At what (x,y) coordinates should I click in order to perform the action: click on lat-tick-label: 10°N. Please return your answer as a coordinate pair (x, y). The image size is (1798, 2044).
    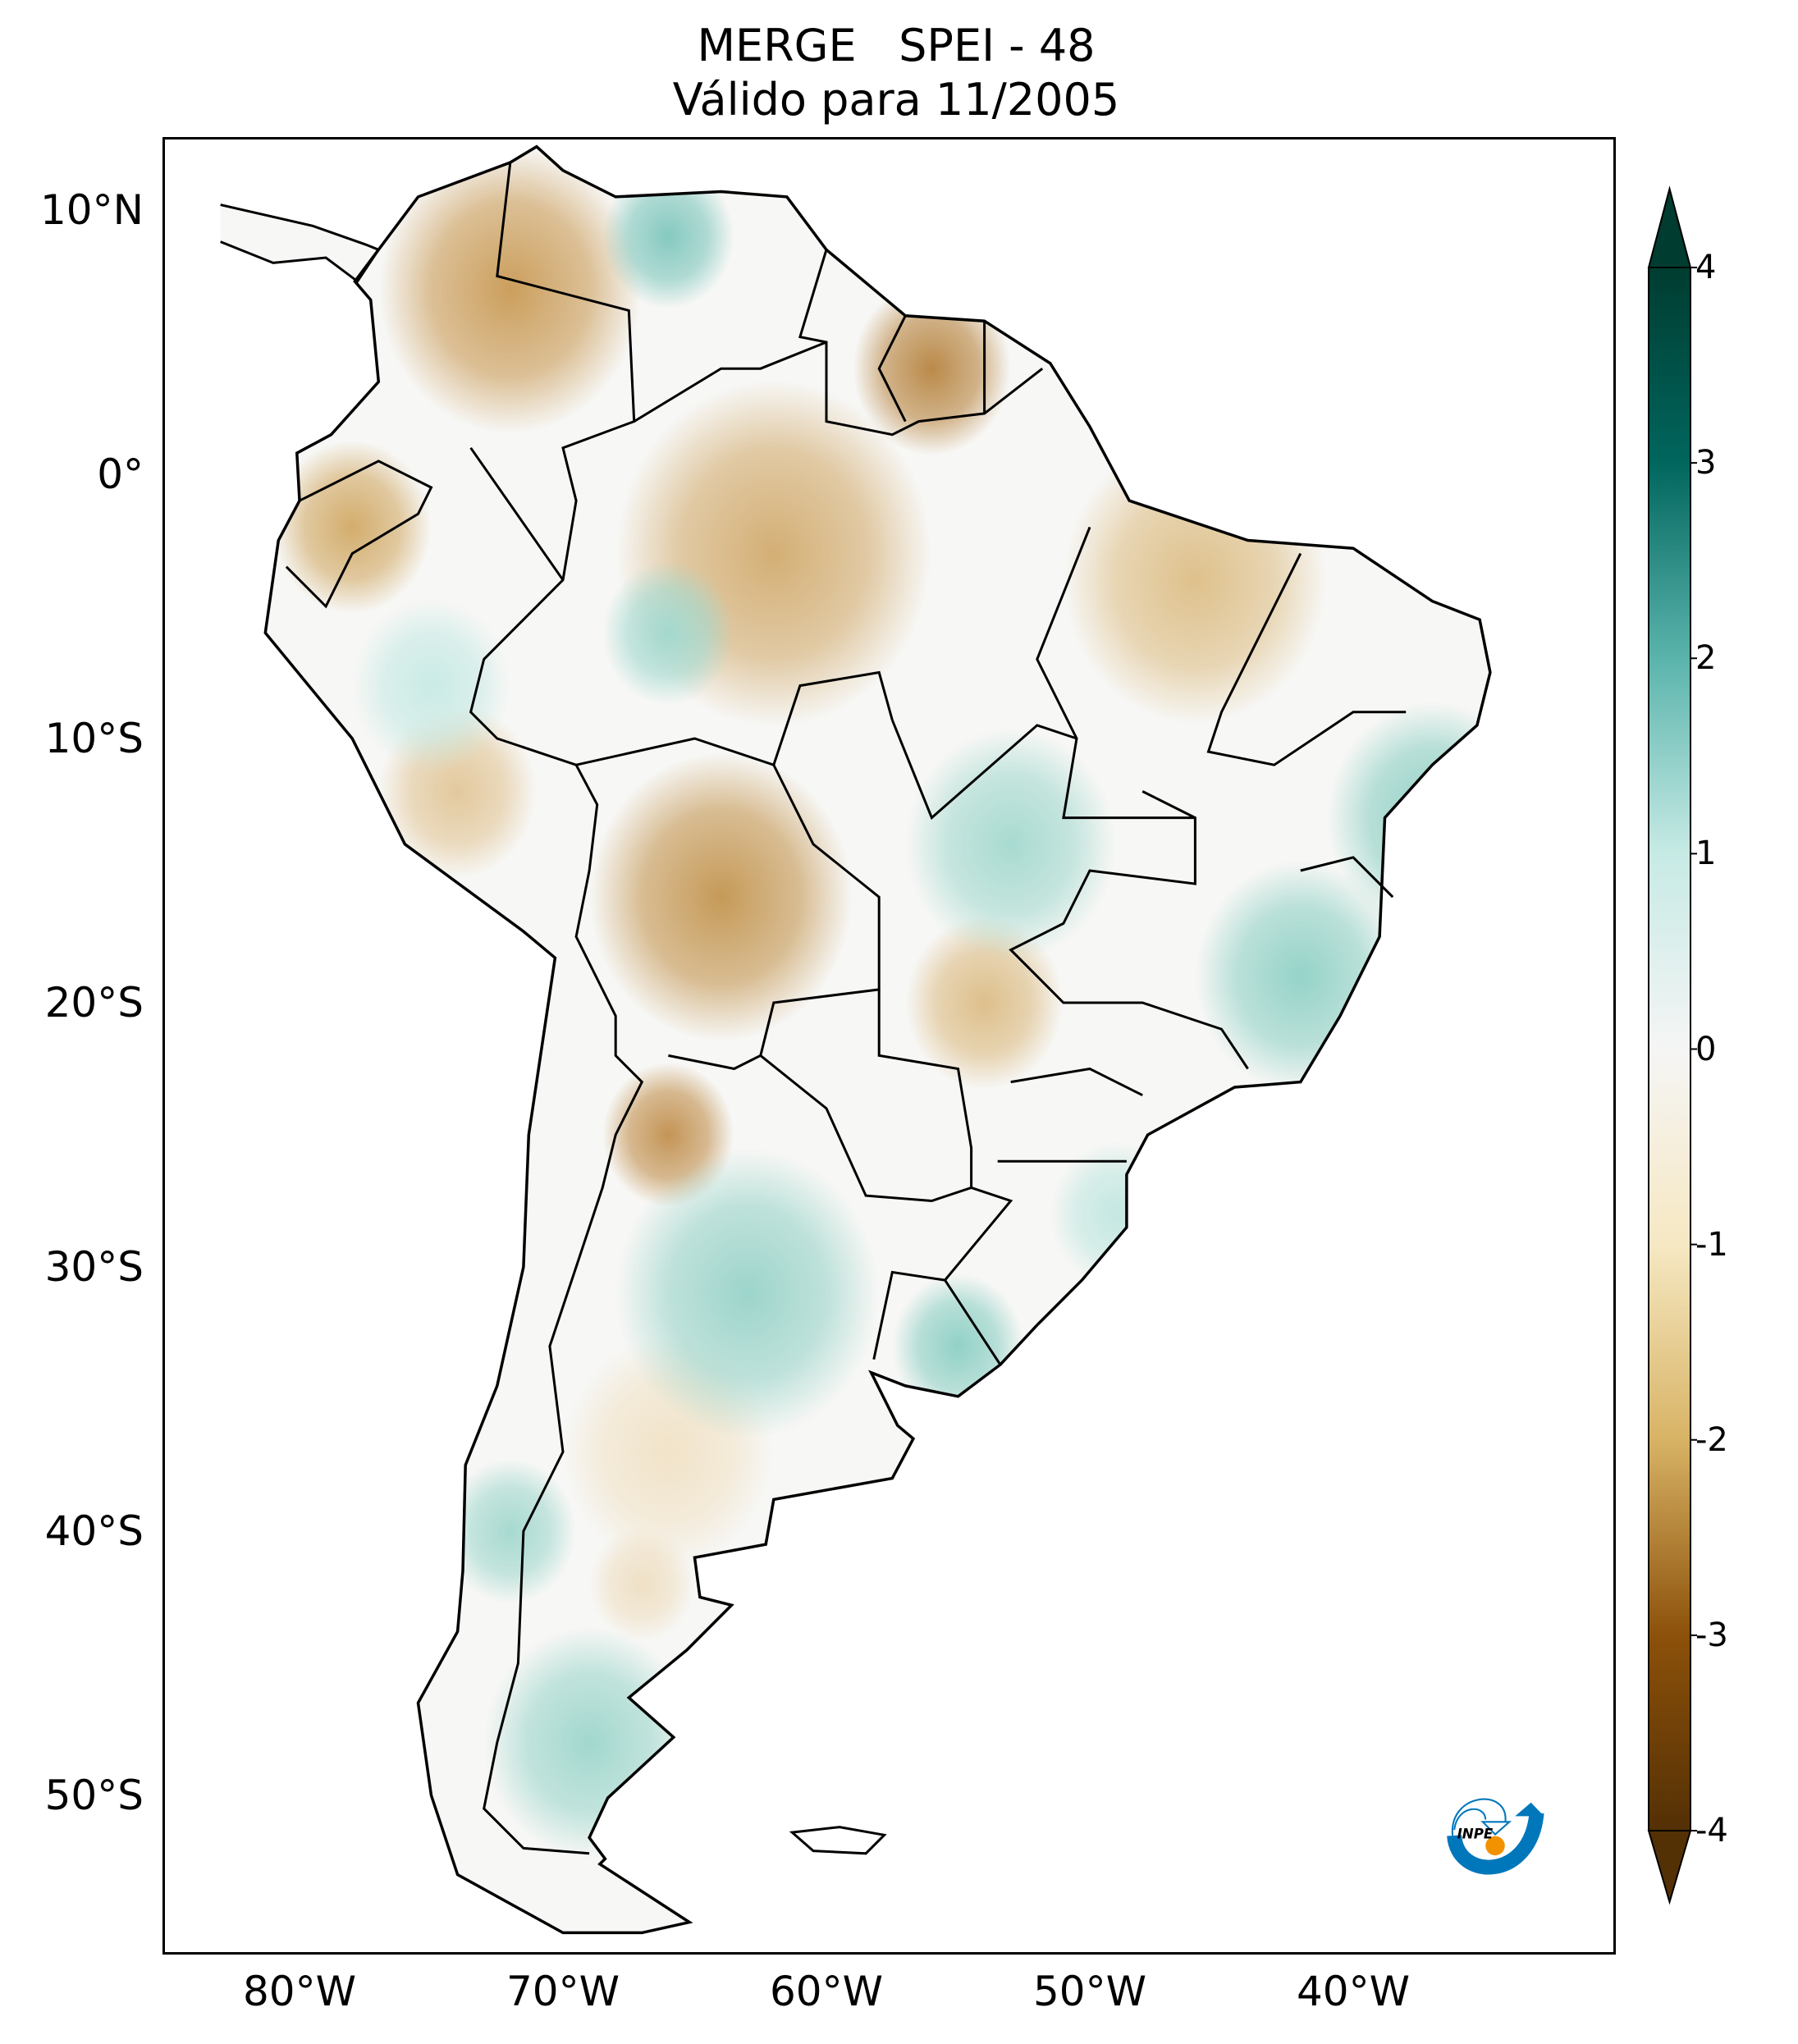
    Looking at the image, I should click on (91, 210).